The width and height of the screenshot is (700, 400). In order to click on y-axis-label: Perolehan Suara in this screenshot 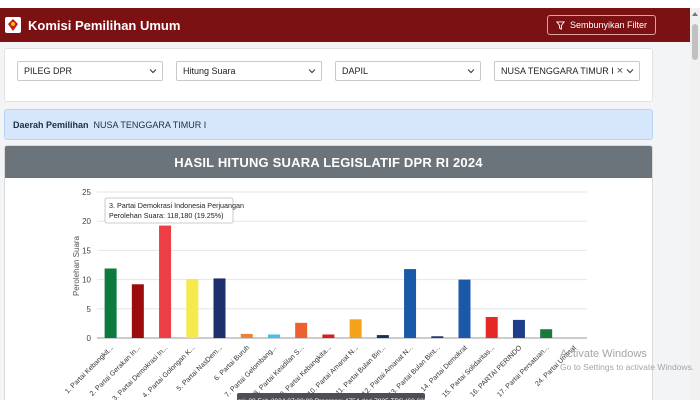, I will do `click(76, 265)`.